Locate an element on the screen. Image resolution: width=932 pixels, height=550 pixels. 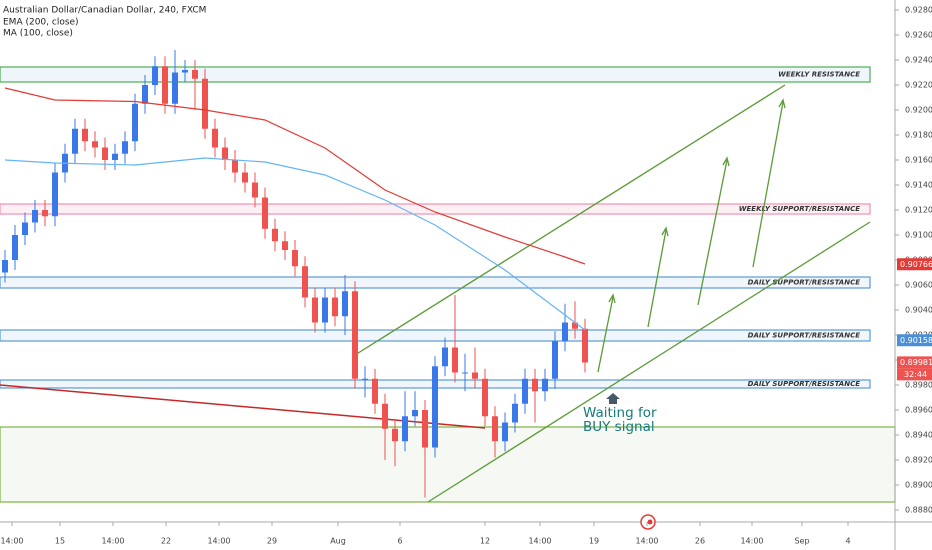
price-label: 0.90158 is located at coordinates (916, 340).